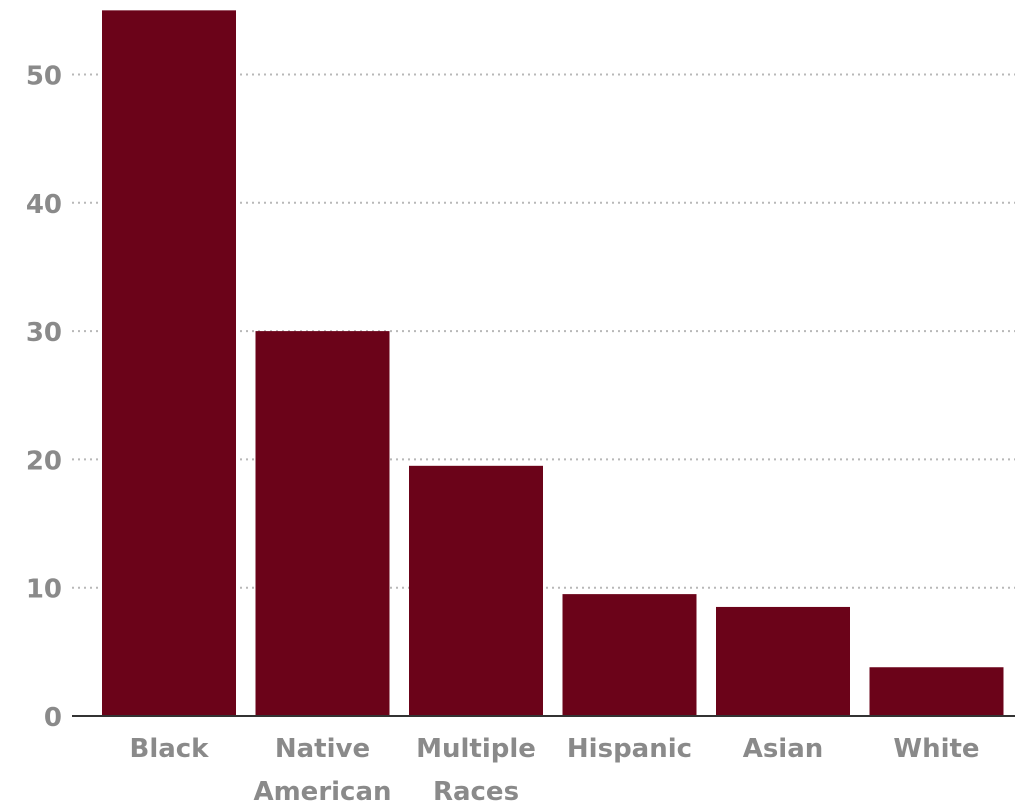 Image resolution: width=1020 pixels, height=807 pixels. I want to click on y-tick-label: 50, so click(44, 77).